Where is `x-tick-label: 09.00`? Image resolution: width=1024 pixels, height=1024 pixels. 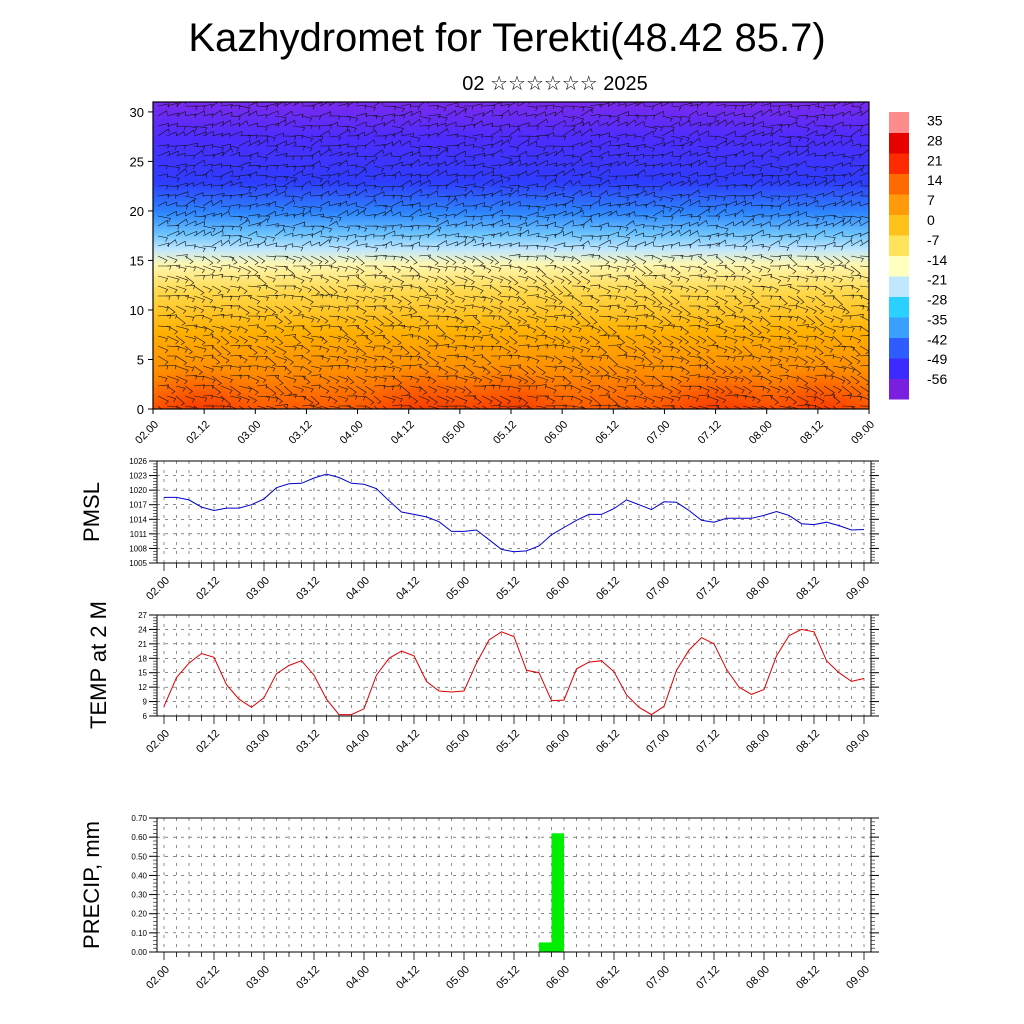 x-tick-label: 09.00 is located at coordinates (858, 589).